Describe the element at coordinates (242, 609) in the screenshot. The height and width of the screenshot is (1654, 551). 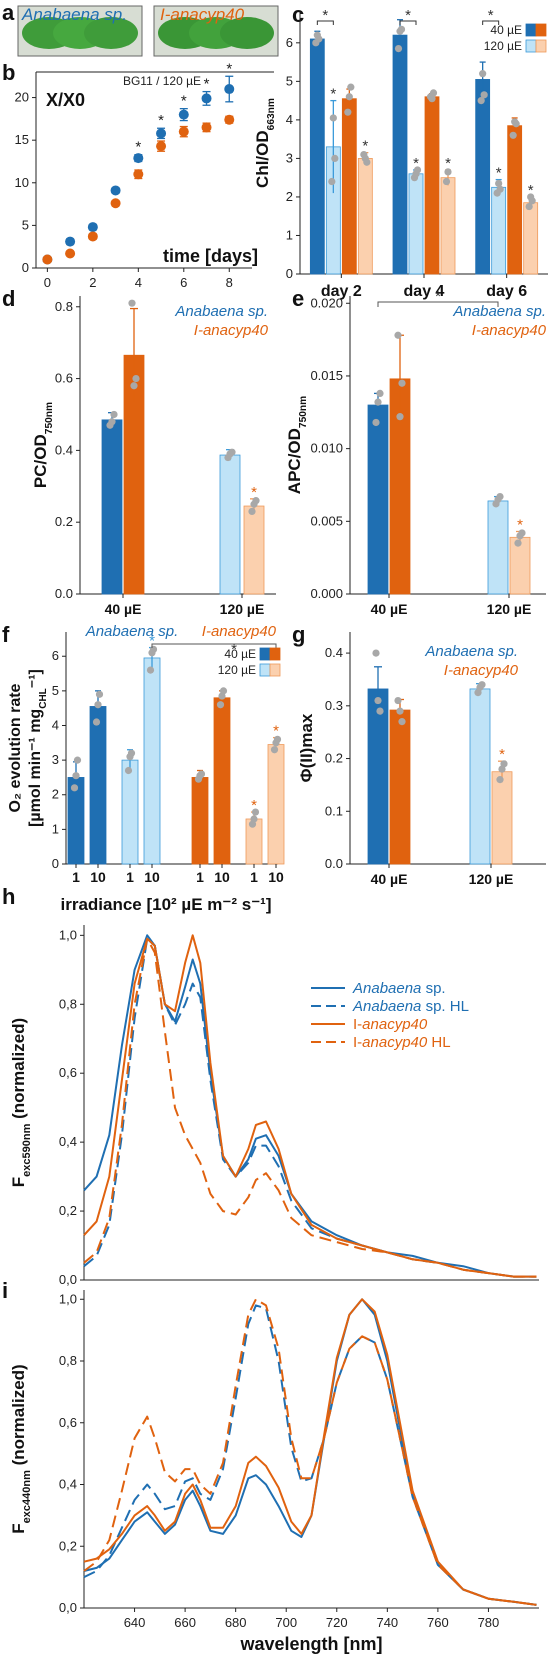
I see `panel-d-category-label: 120 µE` at that location.